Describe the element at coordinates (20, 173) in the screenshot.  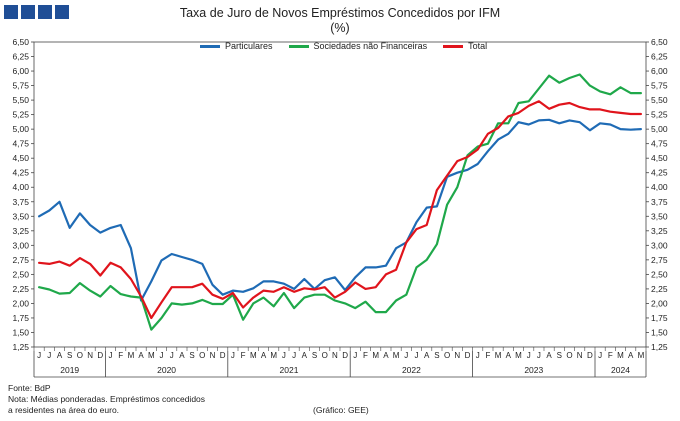
I see `y-tick-label-left: 4,25` at that location.